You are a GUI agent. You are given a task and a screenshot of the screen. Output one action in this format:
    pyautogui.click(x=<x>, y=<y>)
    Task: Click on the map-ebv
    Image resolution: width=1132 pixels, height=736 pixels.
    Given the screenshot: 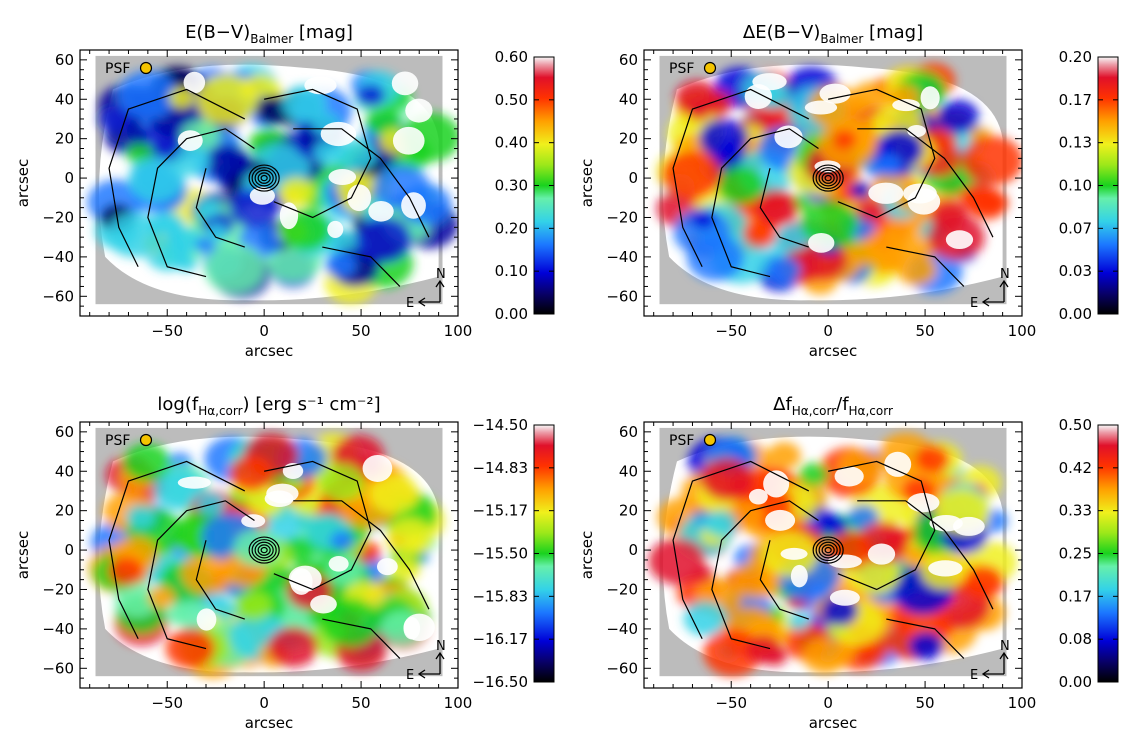 What is the action you would take?
    pyautogui.click(x=269, y=183)
    